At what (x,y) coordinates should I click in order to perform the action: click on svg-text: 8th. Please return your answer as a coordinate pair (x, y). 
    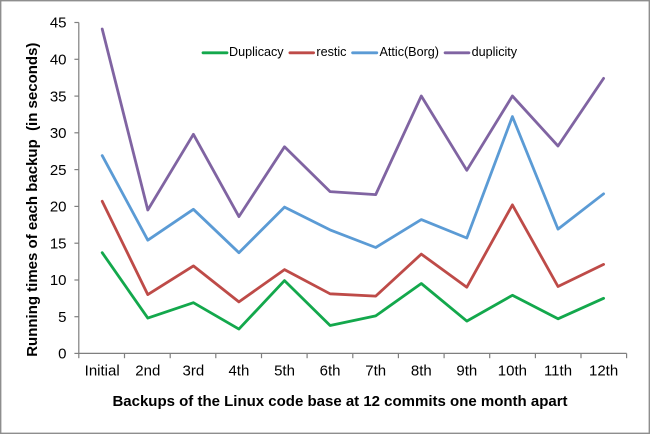
    Looking at the image, I should click on (421, 371).